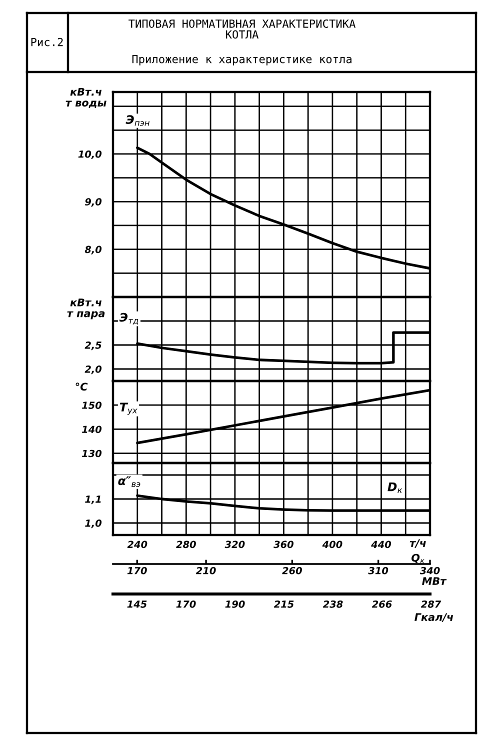  What do you see at coordinates (92, 430) in the screenshot?
I see `y-tick-label: 140` at bounding box center [92, 430].